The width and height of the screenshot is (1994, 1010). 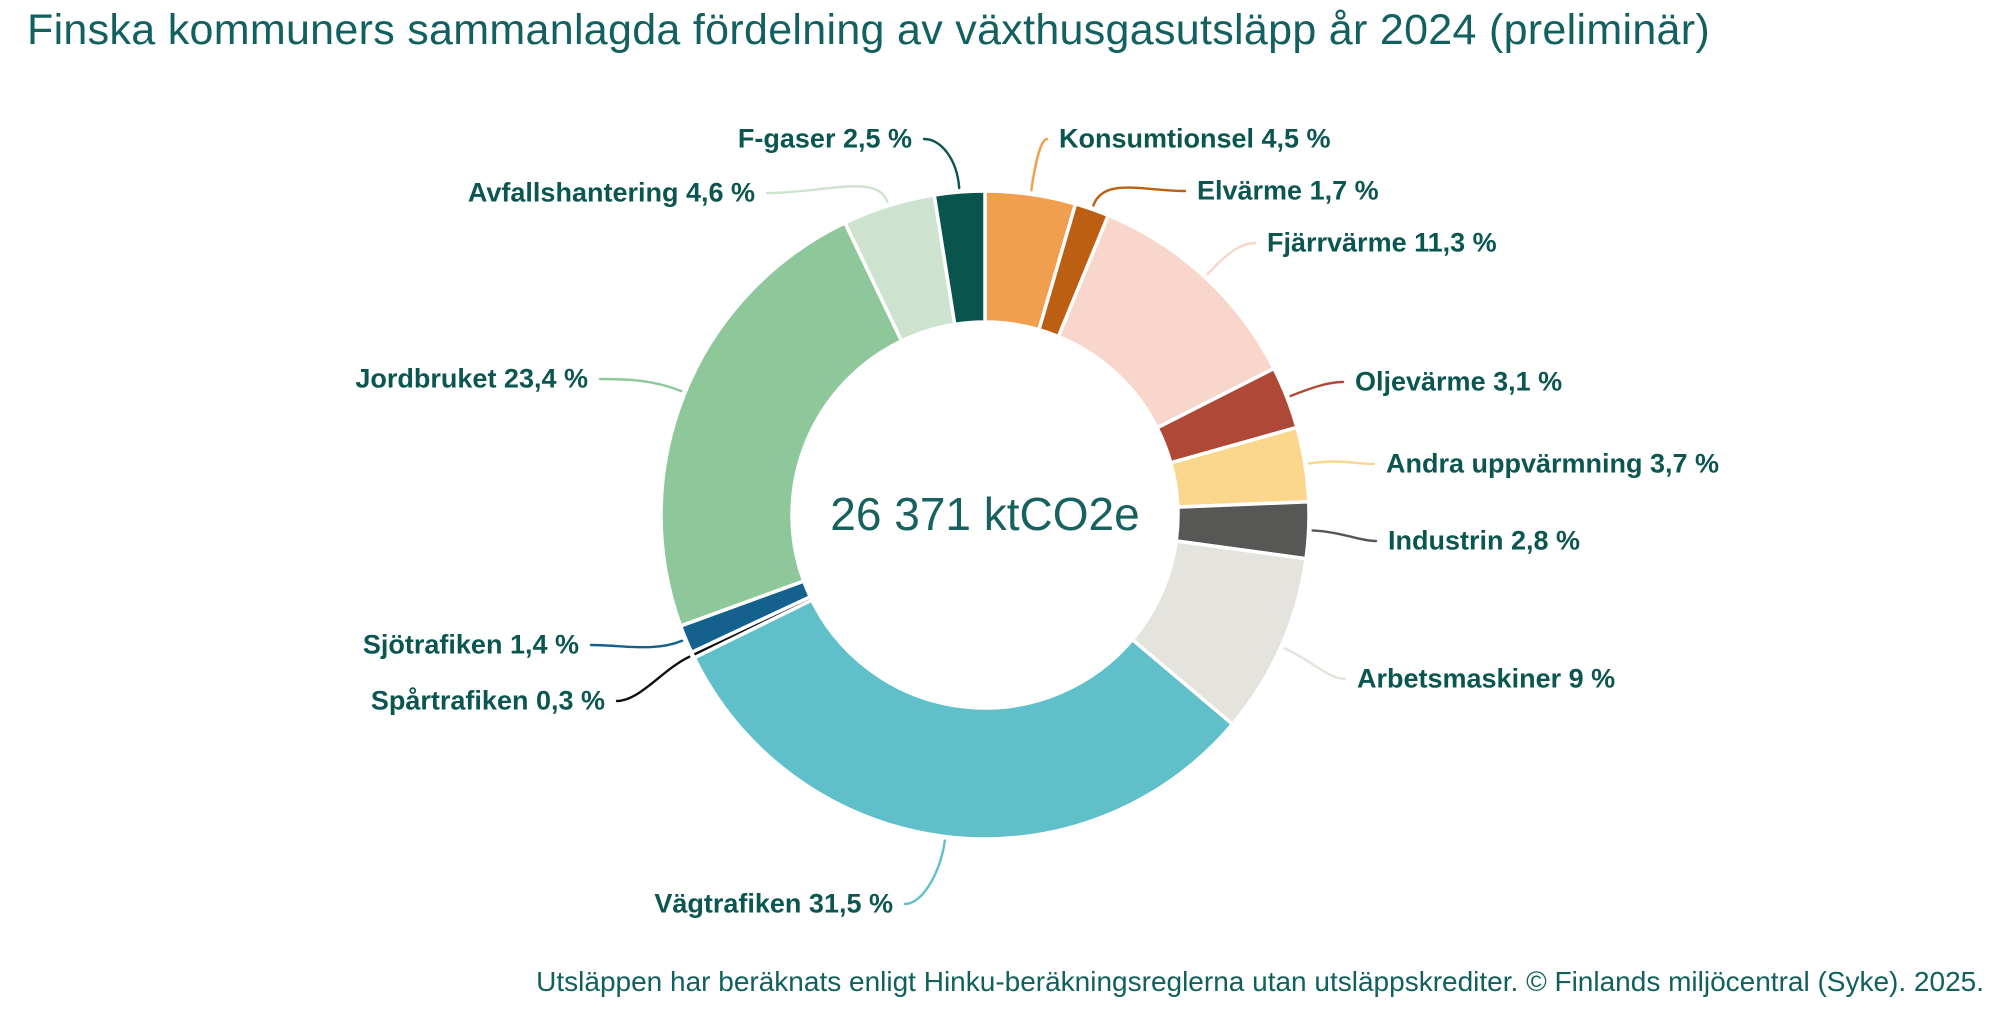 I want to click on slice-label-andra-uppv-rmning: Andra uppvärmning 3,7 %, so click(x=1553, y=463).